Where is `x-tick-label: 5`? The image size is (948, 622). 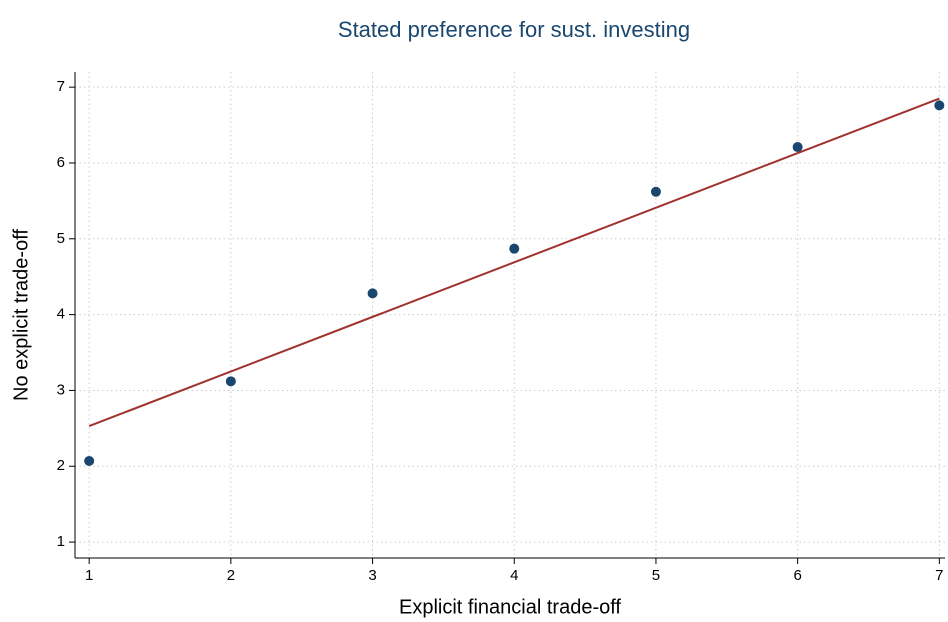 x-tick-label: 5 is located at coordinates (656, 575).